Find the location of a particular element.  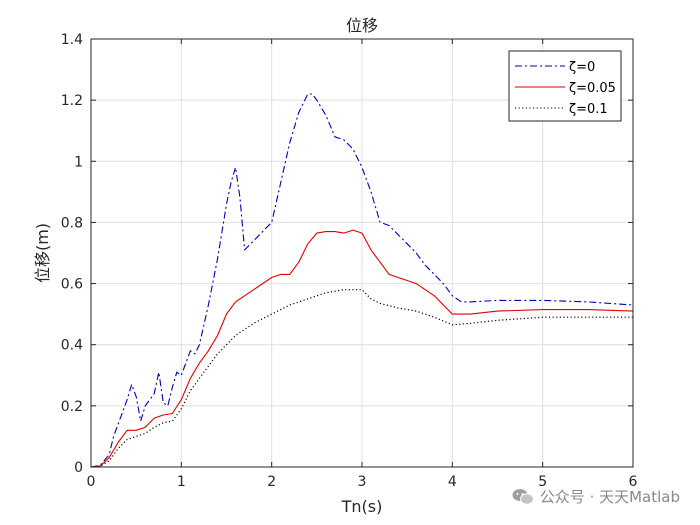

y-tick-label: 0.2 is located at coordinates (72, 407).